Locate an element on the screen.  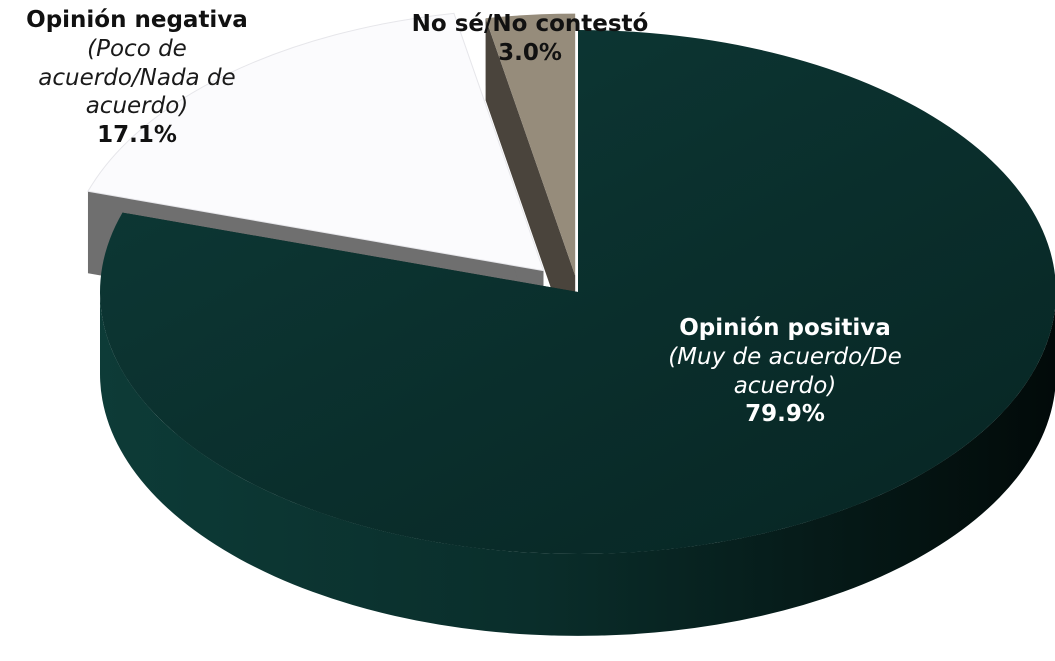
slice-label-negative-title: Opinión negativa is located at coordinates (137, 20).